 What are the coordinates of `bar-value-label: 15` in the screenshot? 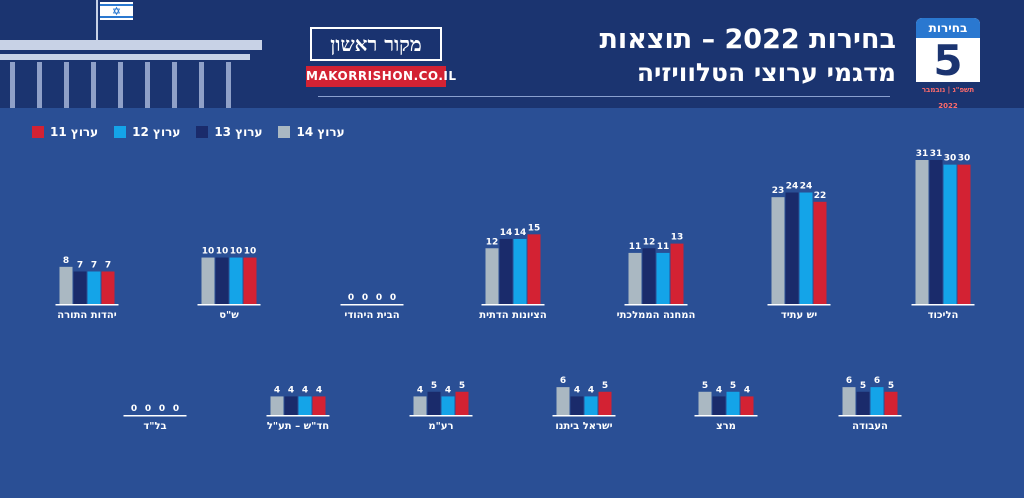 It's located at (534, 228).